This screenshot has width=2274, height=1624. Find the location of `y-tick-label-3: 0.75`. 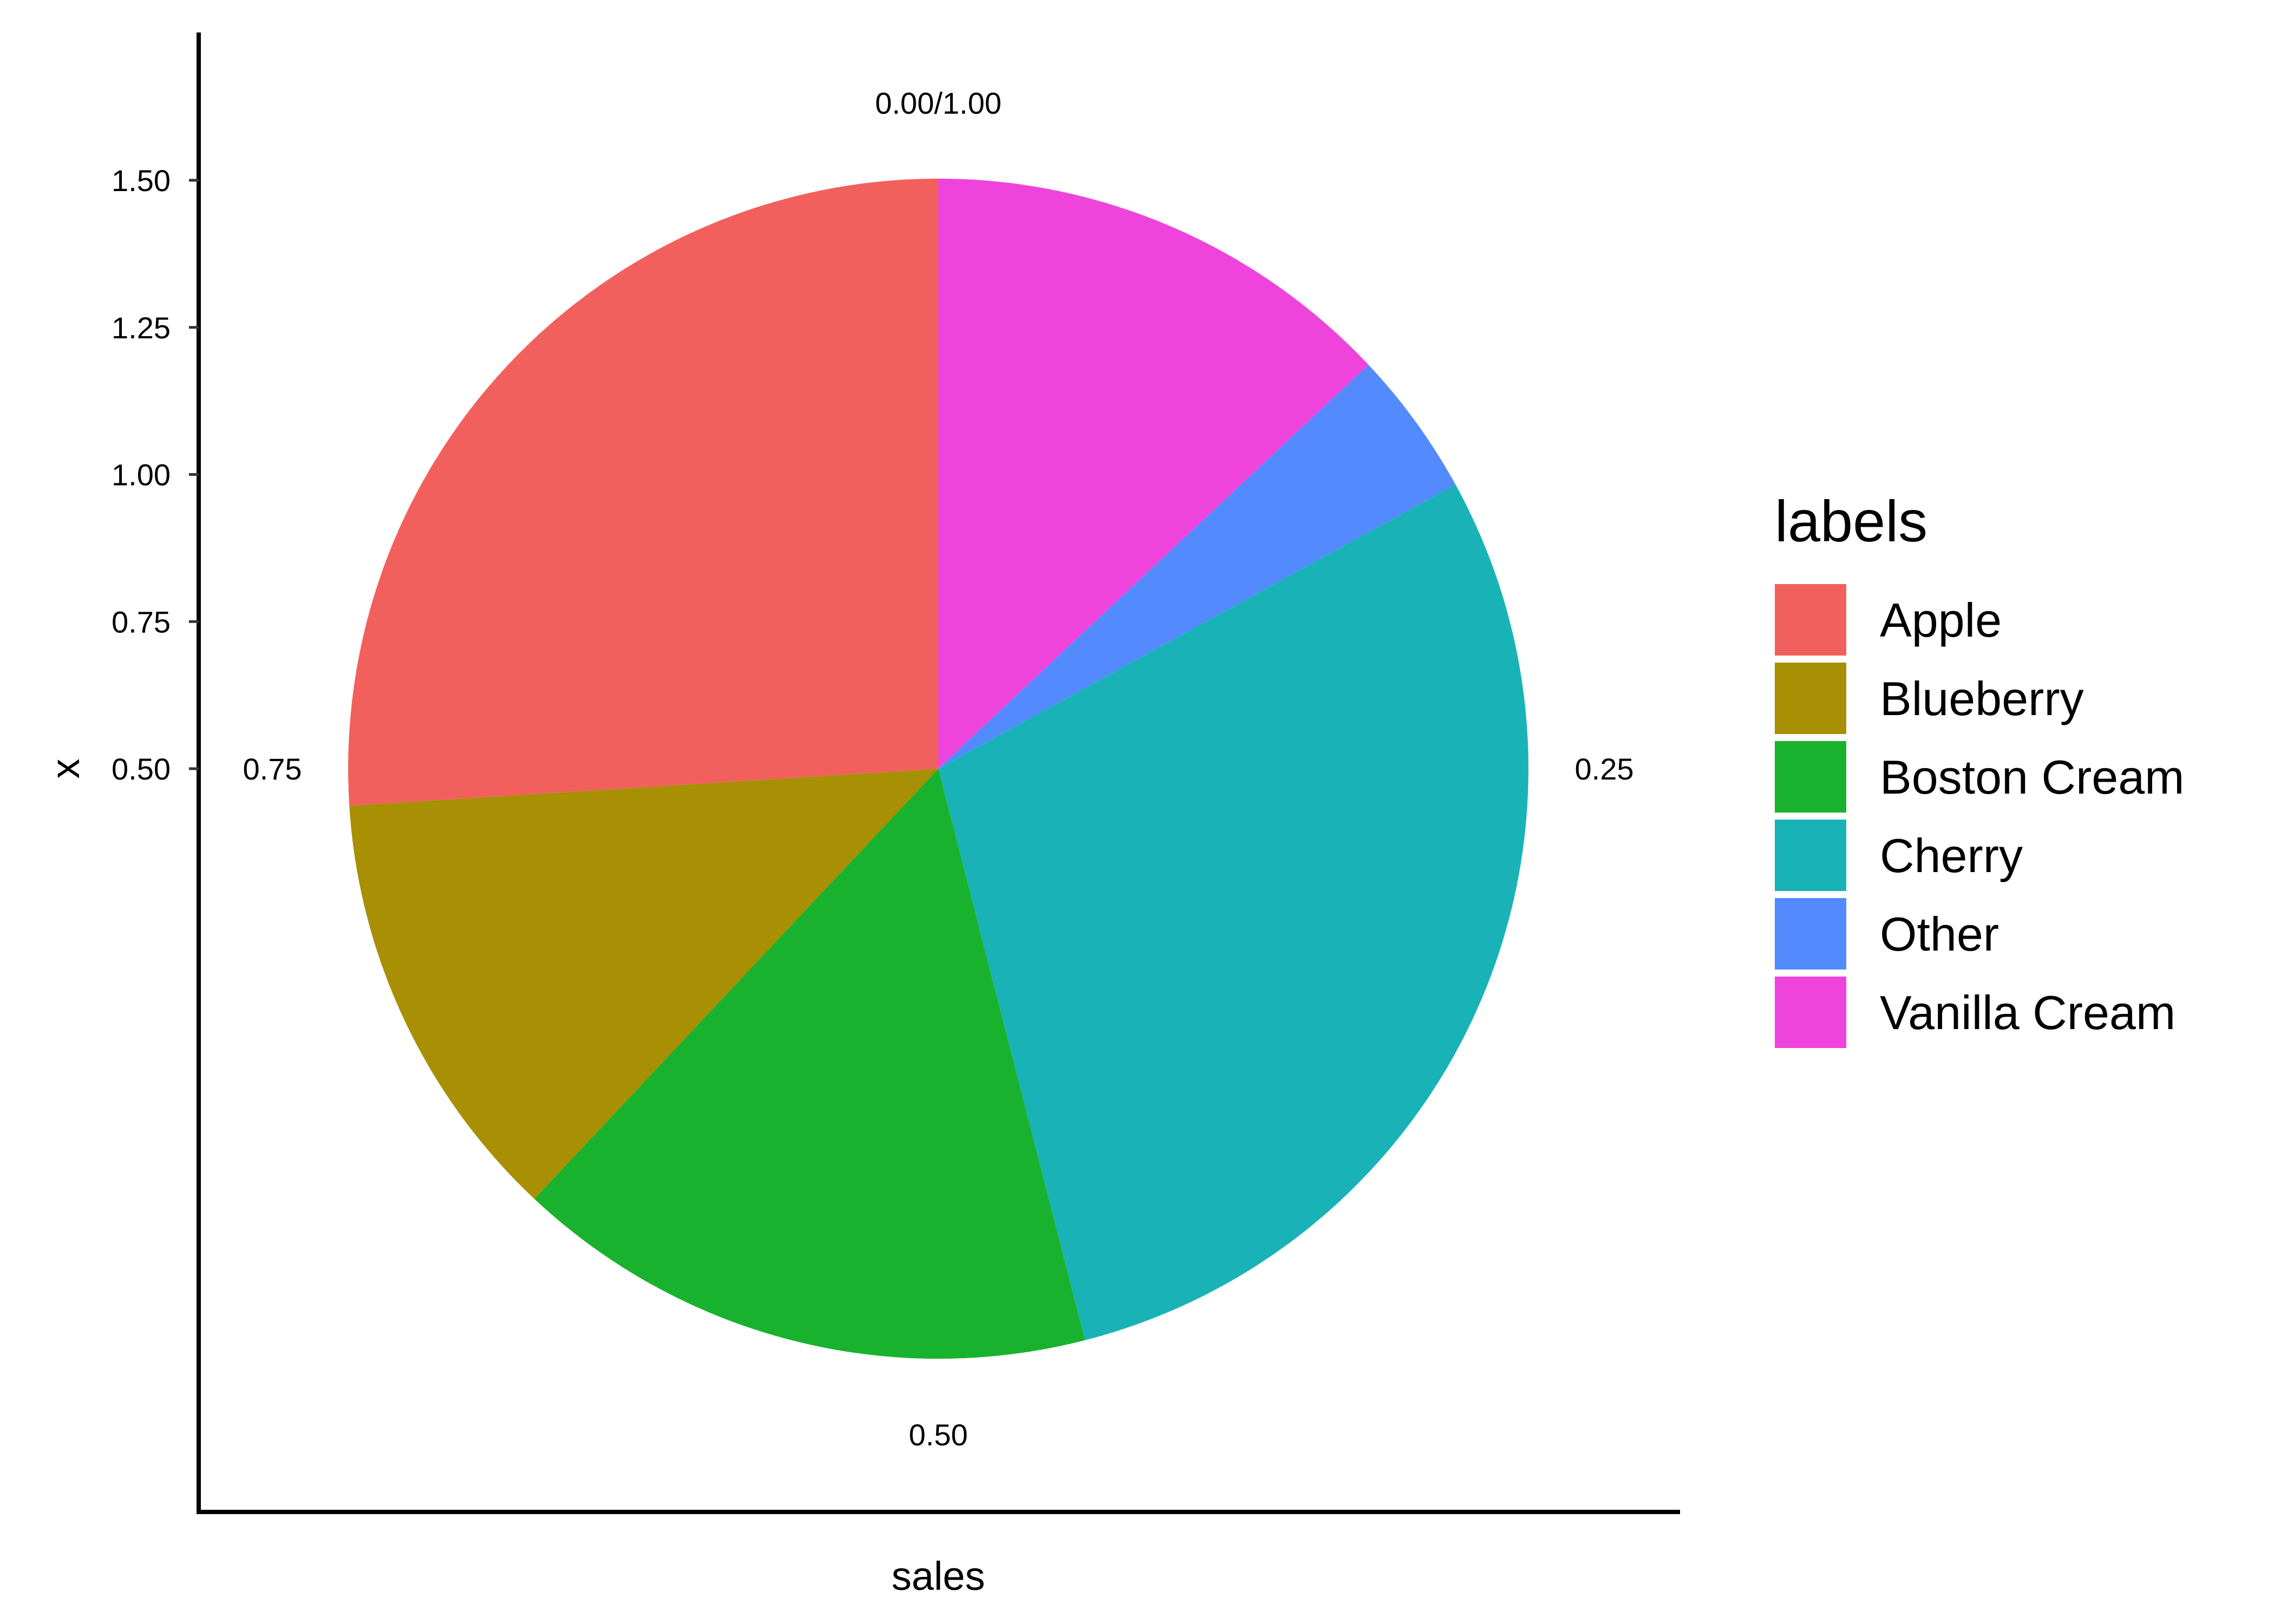

y-tick-label-3: 0.75 is located at coordinates (142, 622).